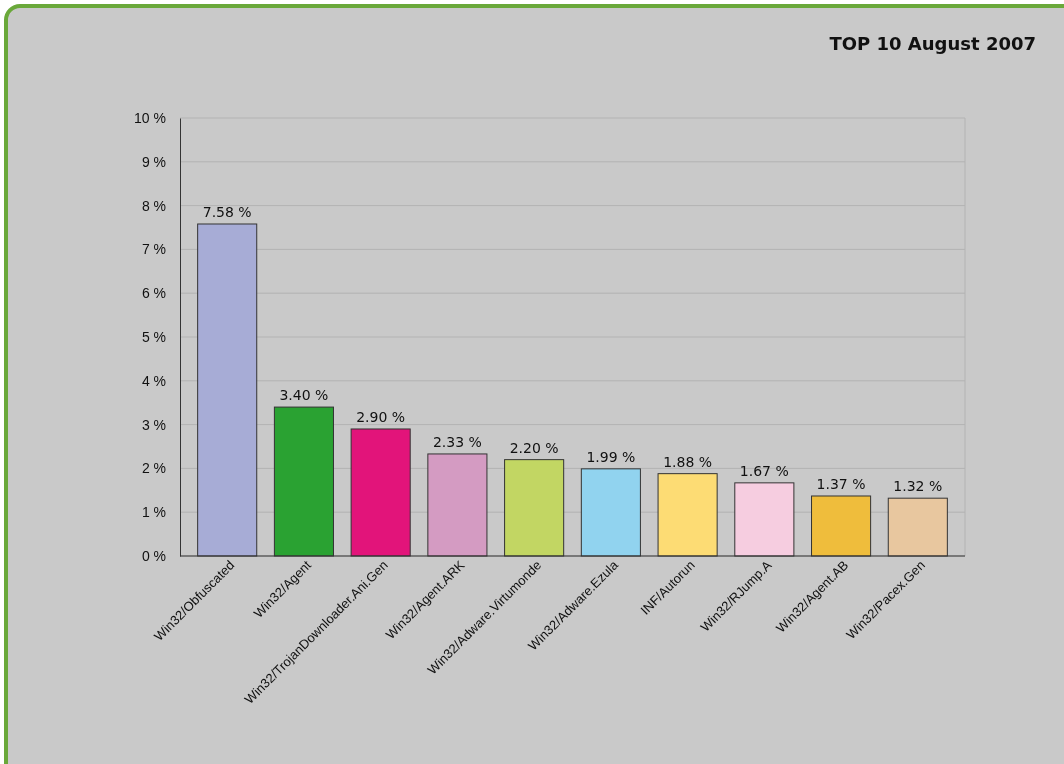 Image resolution: width=1064 pixels, height=764 pixels. I want to click on y-tick-label: 10 %, so click(150, 117).